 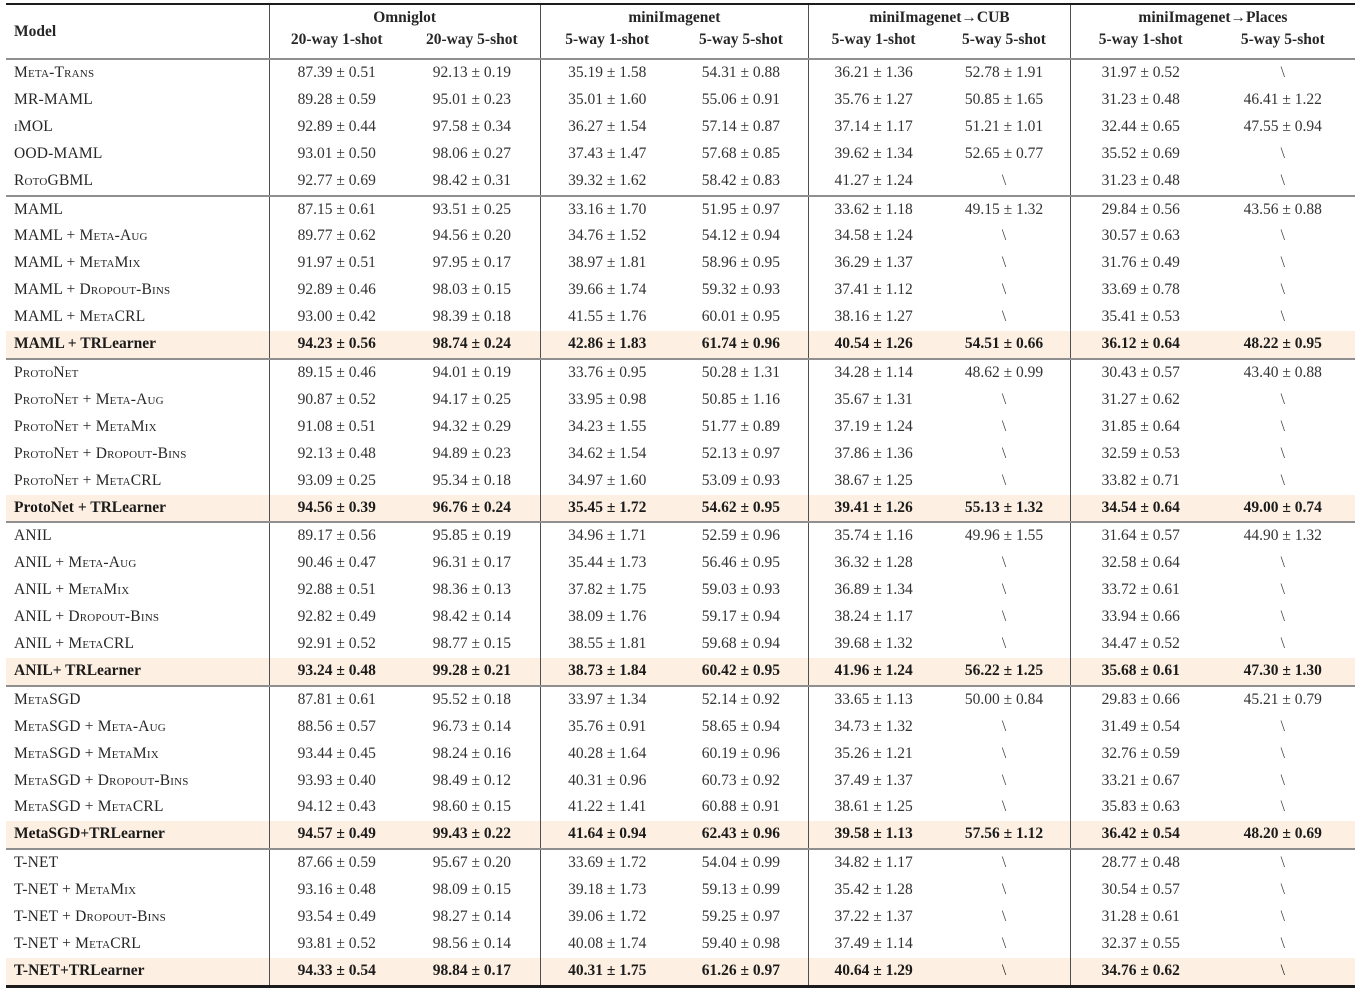 I want to click on accuracy-value-cell: 40.54 ± 1.26, so click(x=873, y=345).